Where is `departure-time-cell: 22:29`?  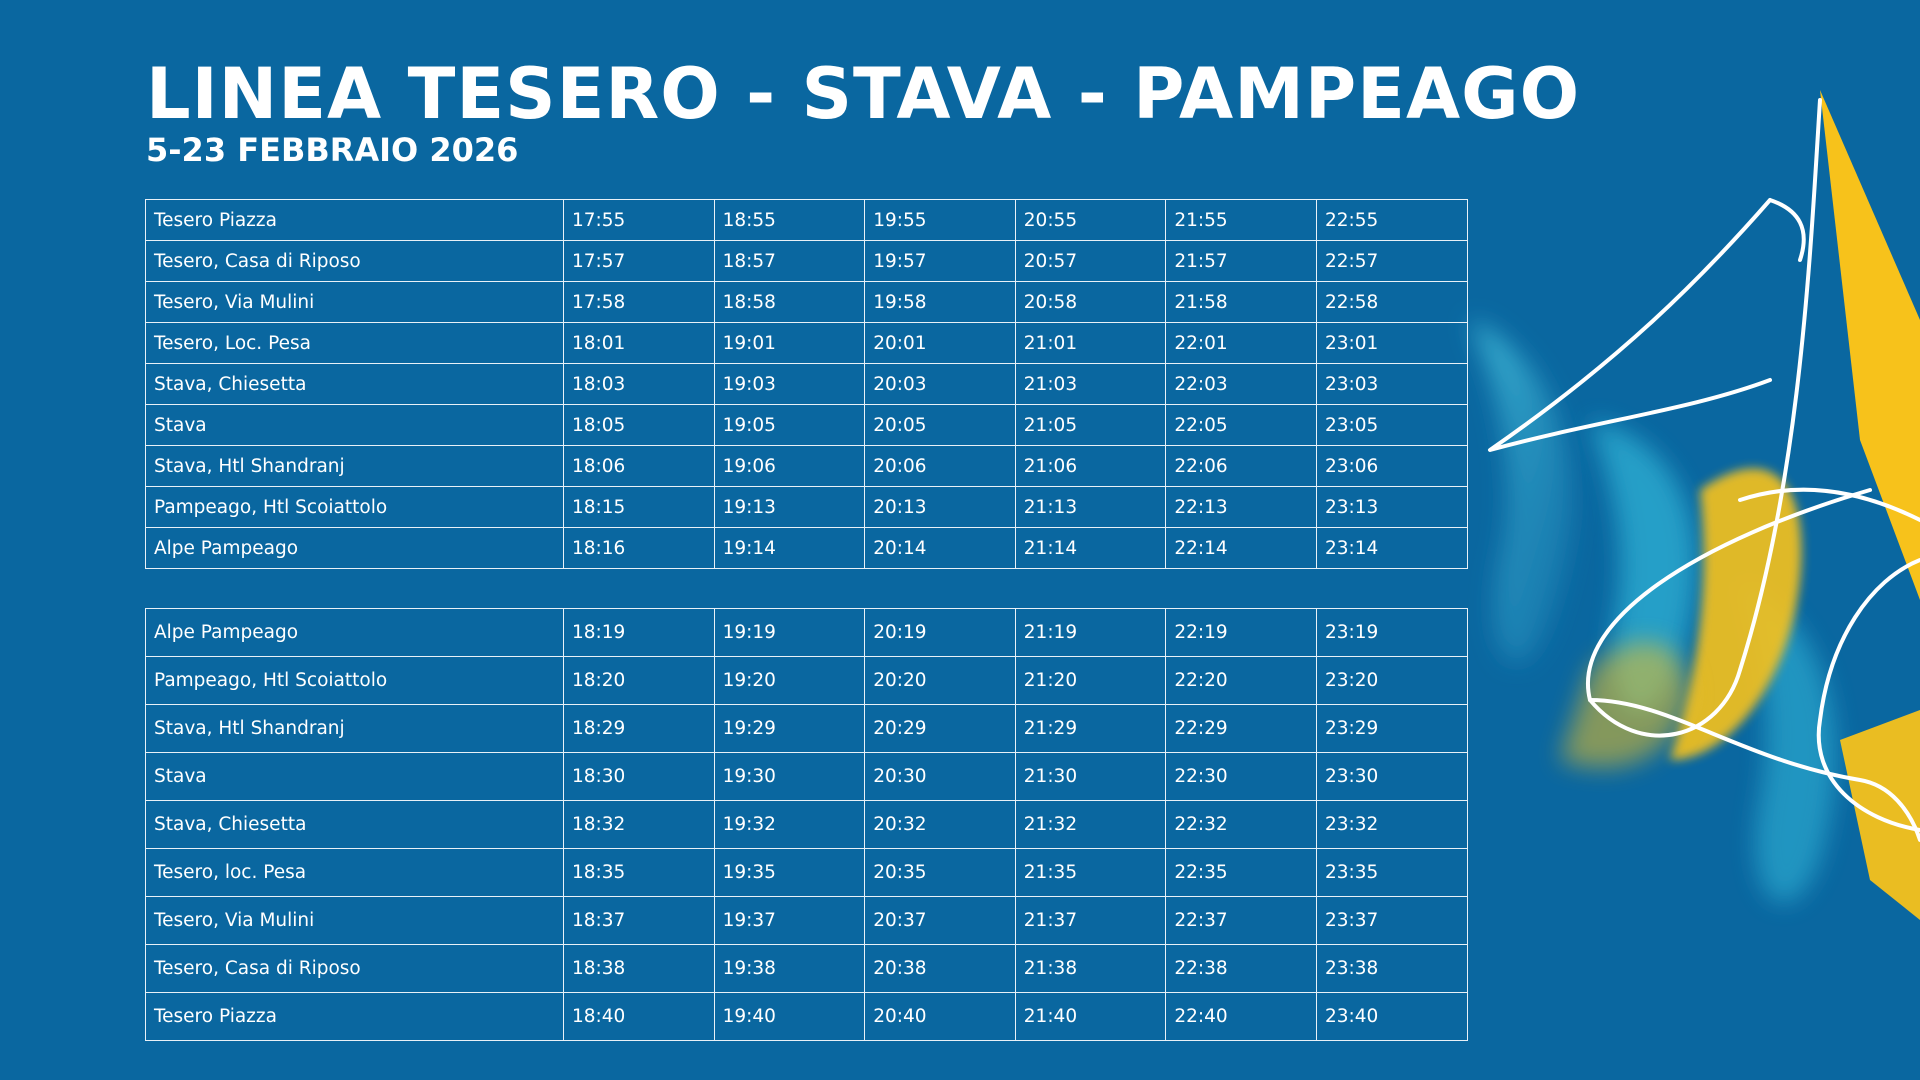 departure-time-cell: 22:29 is located at coordinates (1241, 728).